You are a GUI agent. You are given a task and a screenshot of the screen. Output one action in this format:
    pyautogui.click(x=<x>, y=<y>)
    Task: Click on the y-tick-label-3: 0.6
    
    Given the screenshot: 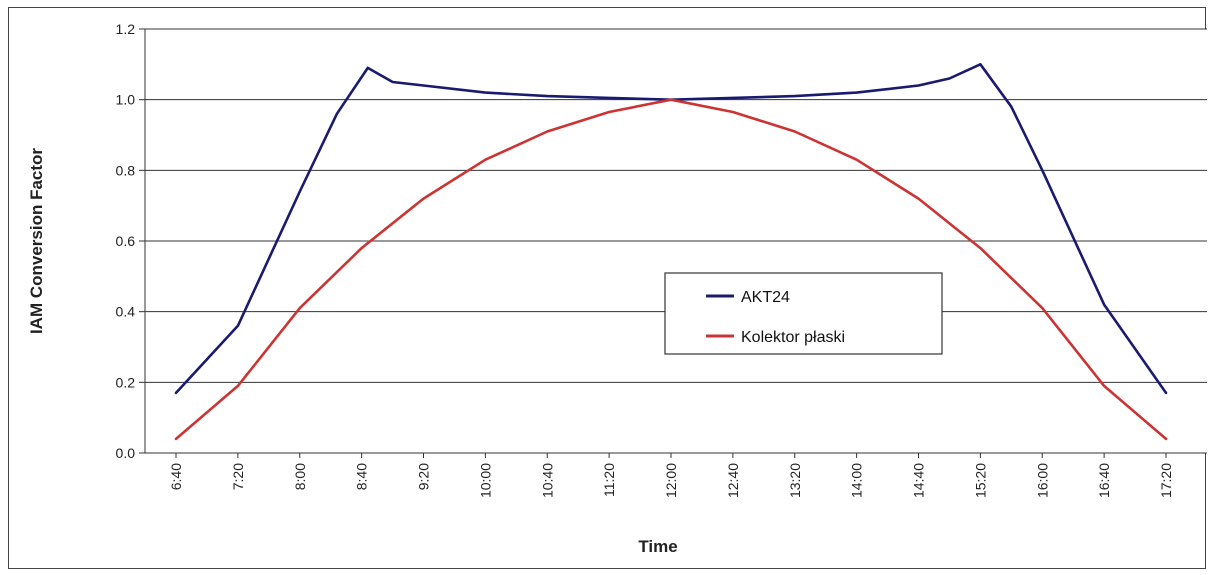 What is the action you would take?
    pyautogui.click(x=126, y=241)
    